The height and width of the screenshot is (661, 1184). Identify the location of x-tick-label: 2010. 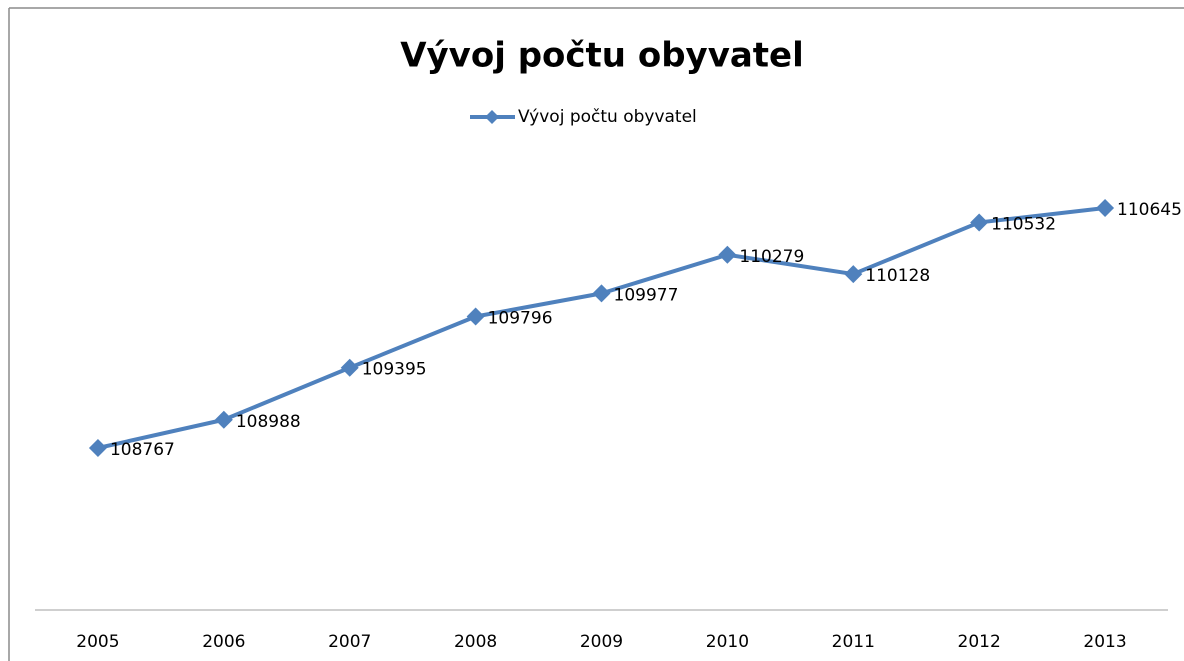
(727, 642).